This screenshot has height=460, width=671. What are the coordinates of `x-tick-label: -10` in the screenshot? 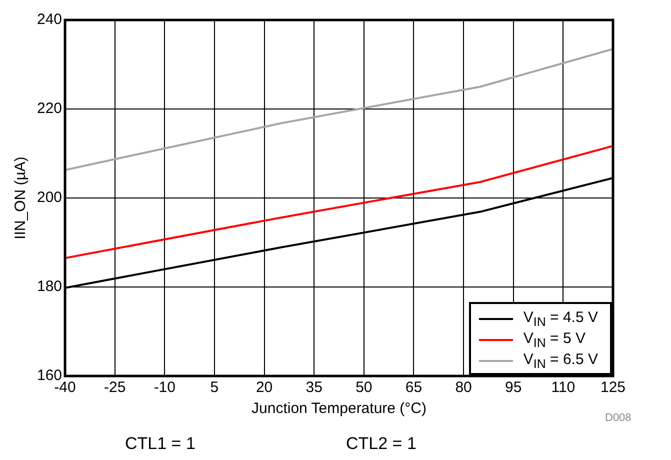 It's located at (165, 387).